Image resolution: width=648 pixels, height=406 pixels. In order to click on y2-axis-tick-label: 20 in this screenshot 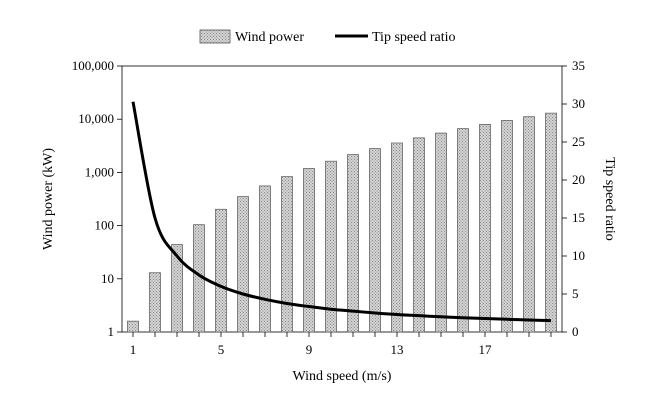, I will do `click(578, 179)`.